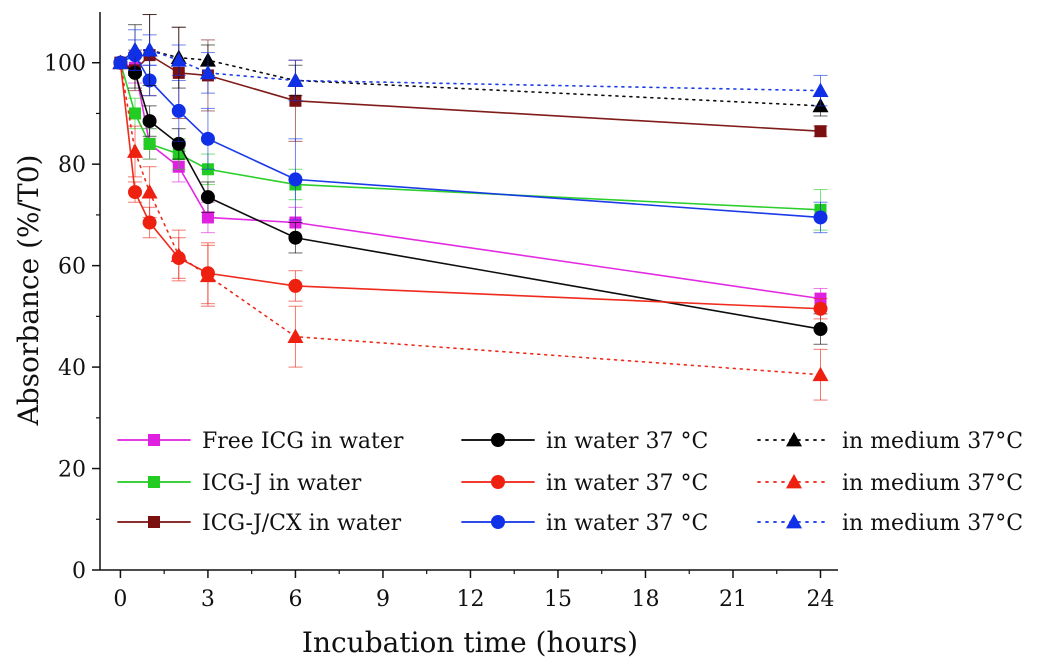 The width and height of the screenshot is (1049, 668). Describe the element at coordinates (79, 571) in the screenshot. I see `y-tick-label: 0` at that location.